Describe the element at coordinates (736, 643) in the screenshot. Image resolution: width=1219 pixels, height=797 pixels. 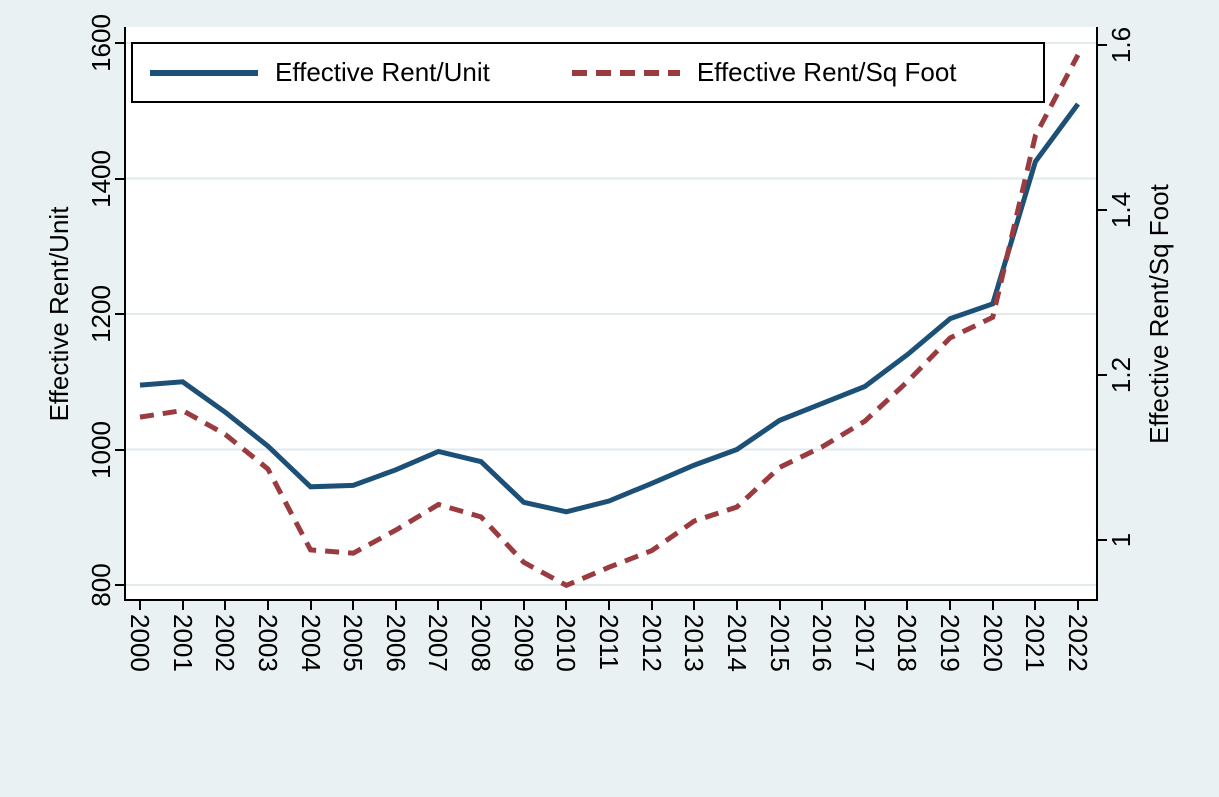
I see `x-tick-label: 2014` at that location.